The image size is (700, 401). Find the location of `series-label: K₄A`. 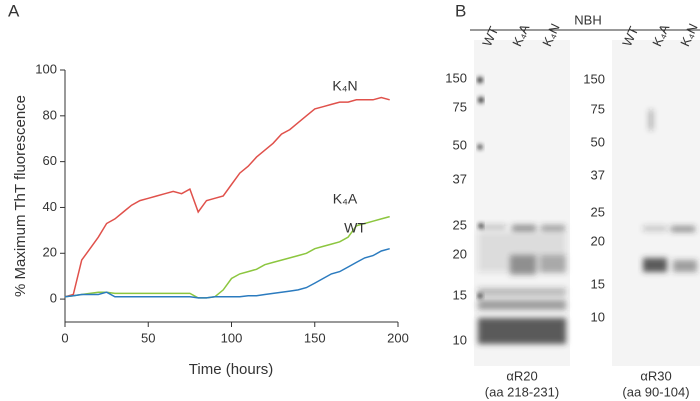

series-label: K₄A is located at coordinates (345, 198).